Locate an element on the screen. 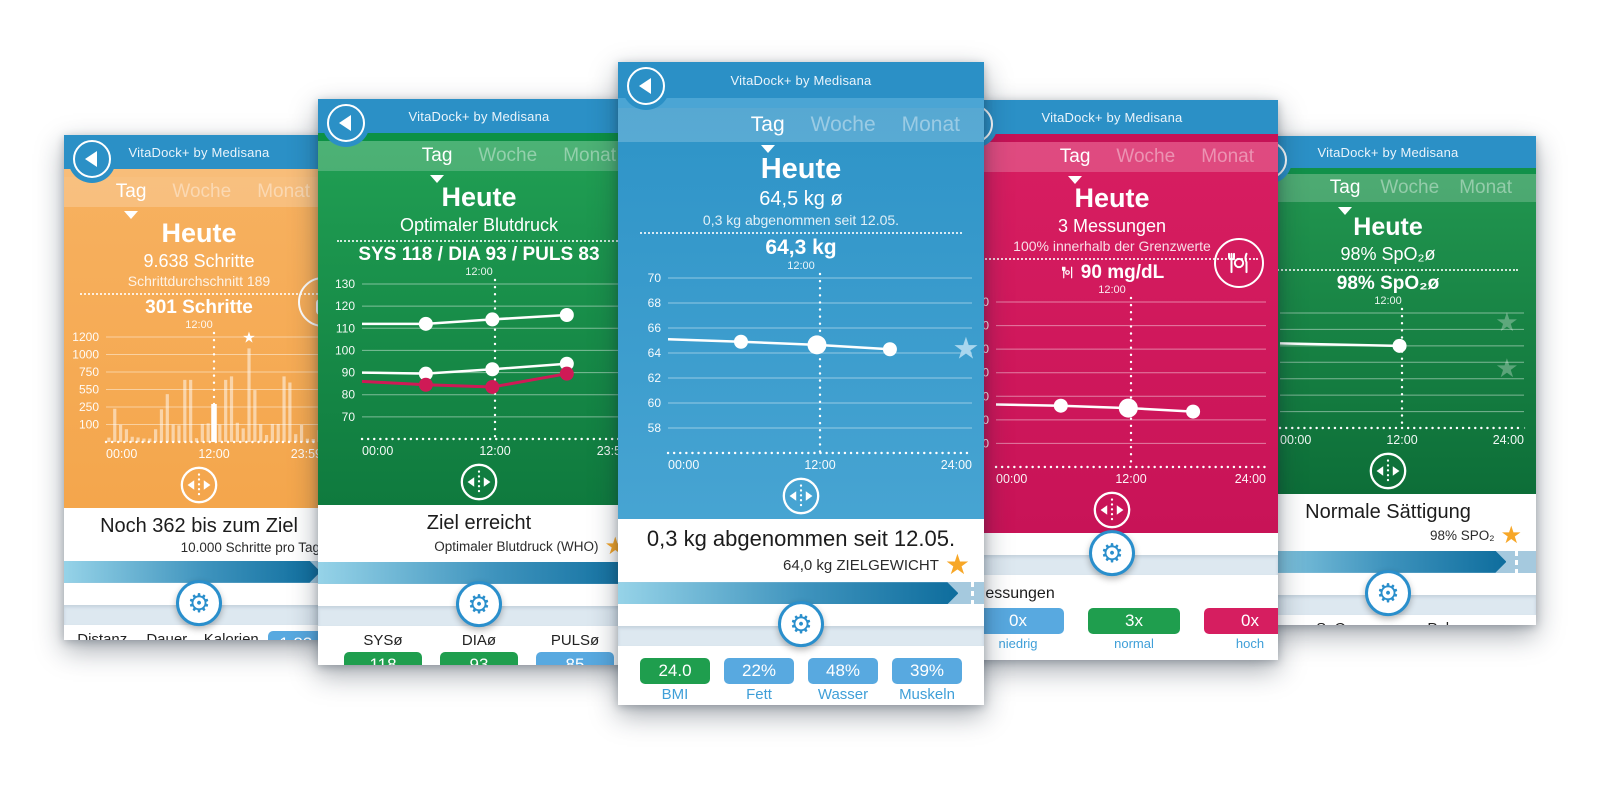 The width and height of the screenshot is (1600, 792). measurement-count: 3 Messungen is located at coordinates (1112, 225).